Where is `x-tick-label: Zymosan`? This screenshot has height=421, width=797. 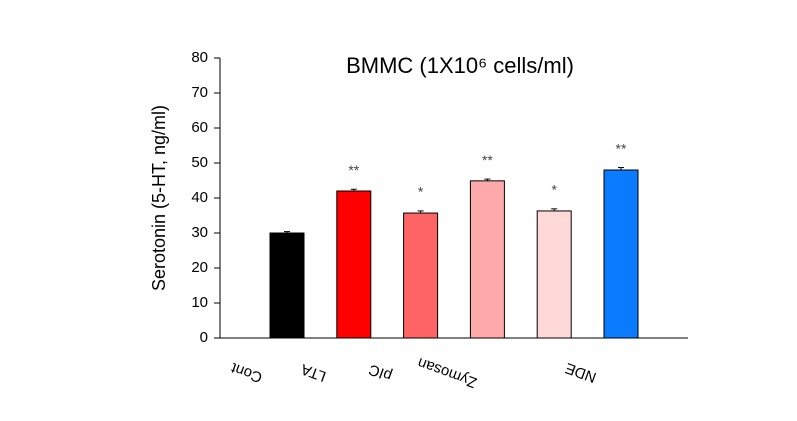
x-tick-label: Zymosan is located at coordinates (447, 372).